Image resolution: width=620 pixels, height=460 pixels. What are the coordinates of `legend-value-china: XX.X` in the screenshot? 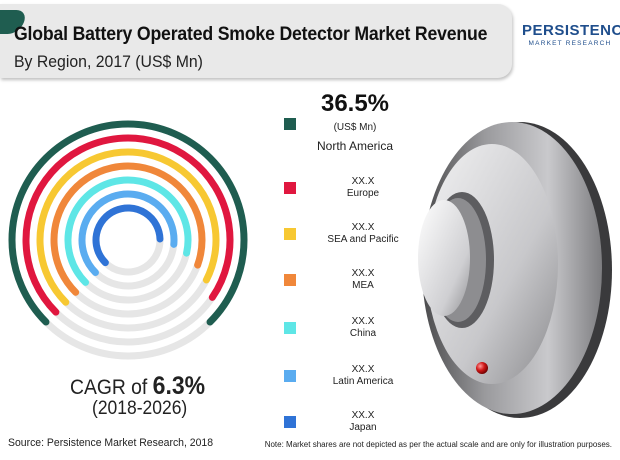 It's located at (363, 321).